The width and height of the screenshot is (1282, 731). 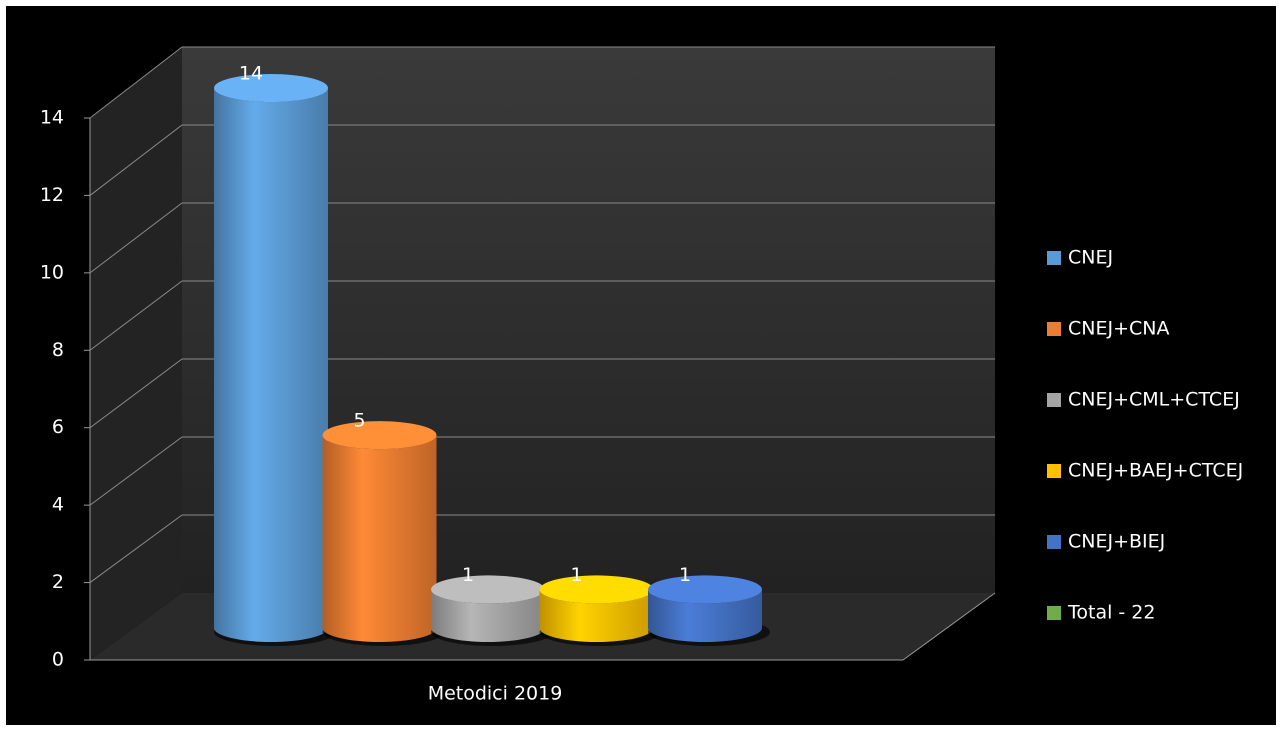 I want to click on data-label: 5, so click(x=359, y=421).